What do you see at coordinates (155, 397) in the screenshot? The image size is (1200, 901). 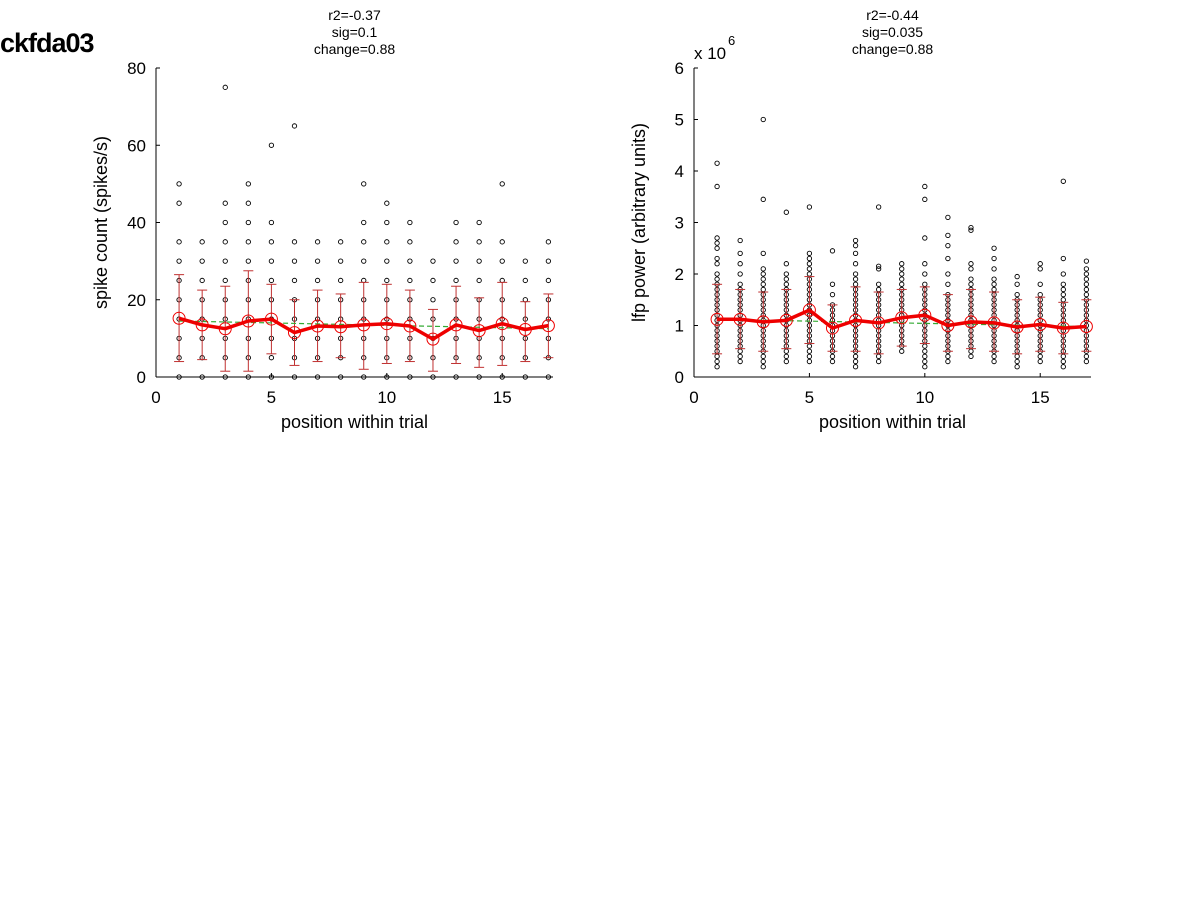 I see `x-tick-label: 0` at bounding box center [155, 397].